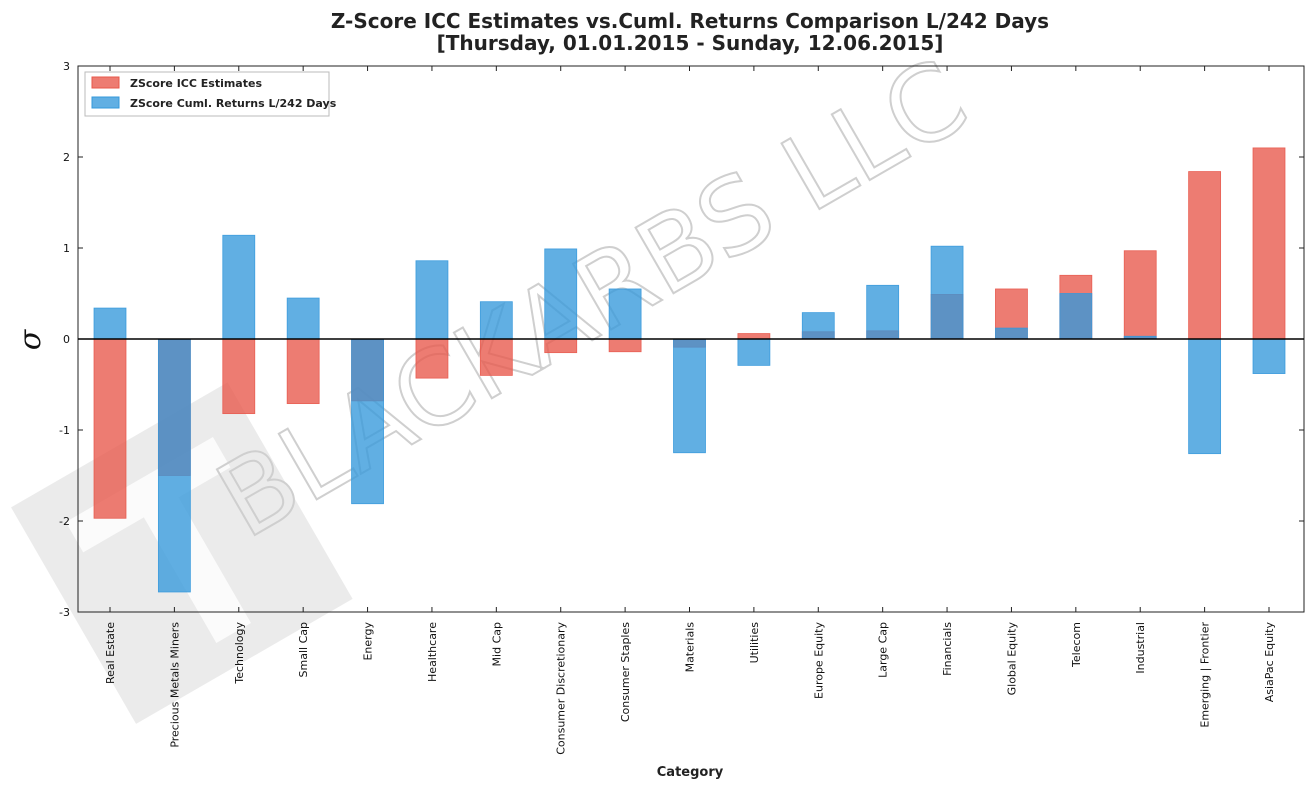 This screenshot has width=1314, height=792. Describe the element at coordinates (64, 521) in the screenshot. I see `y-tick-label: -2` at that location.